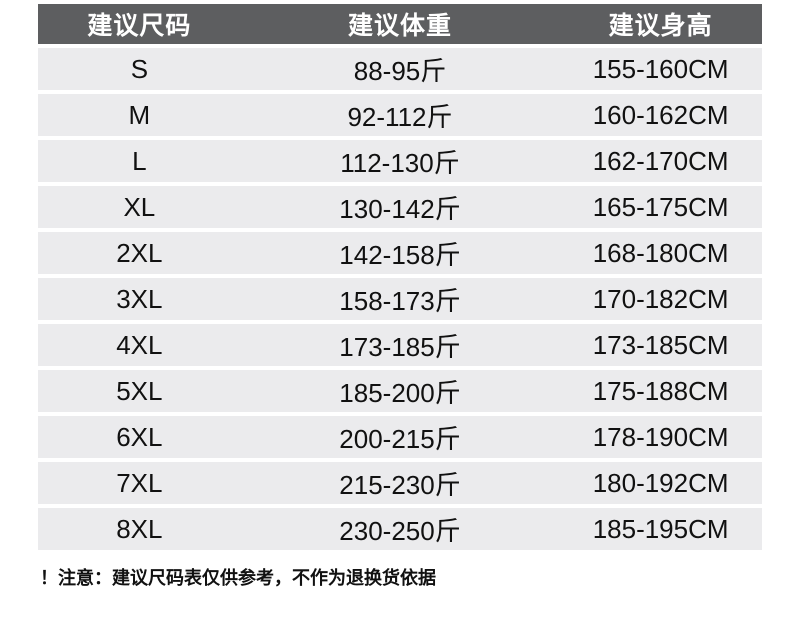 The height and width of the screenshot is (631, 790). Describe the element at coordinates (660, 298) in the screenshot. I see `height-cell: 170-182CM` at that location.